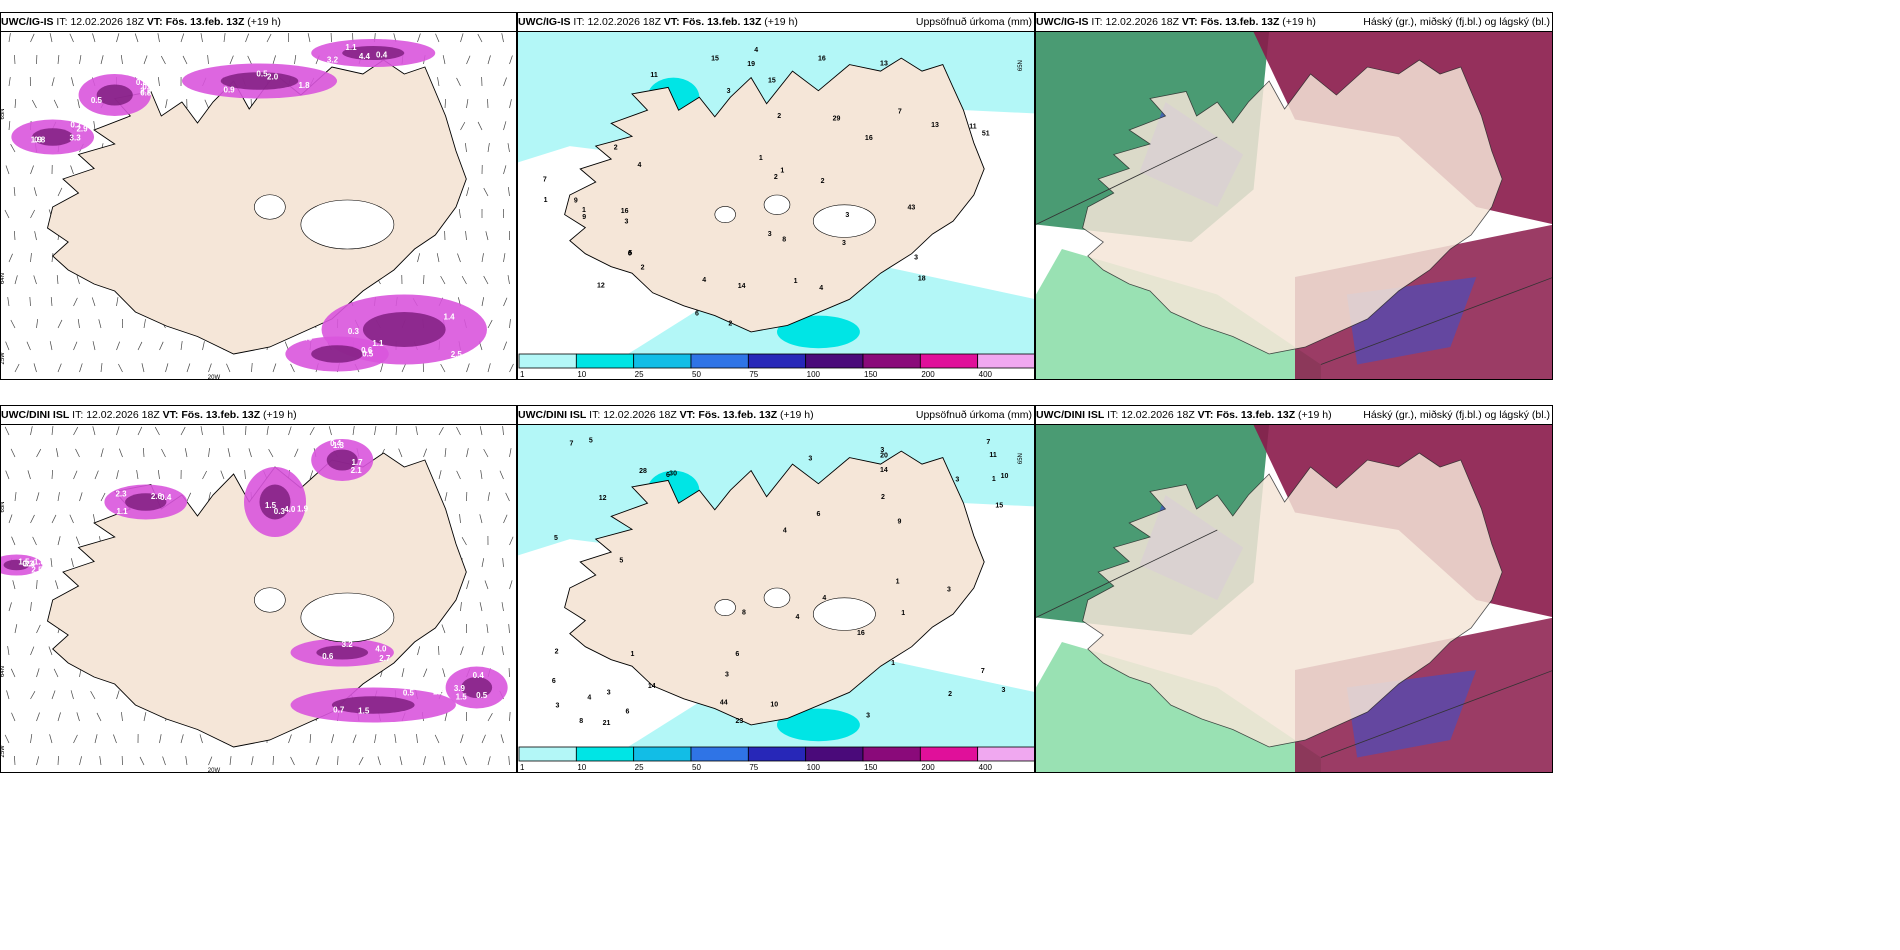 The width and height of the screenshot is (1900, 950). What do you see at coordinates (724, 703) in the screenshot?
I see `precip-value-label: 44` at bounding box center [724, 703].